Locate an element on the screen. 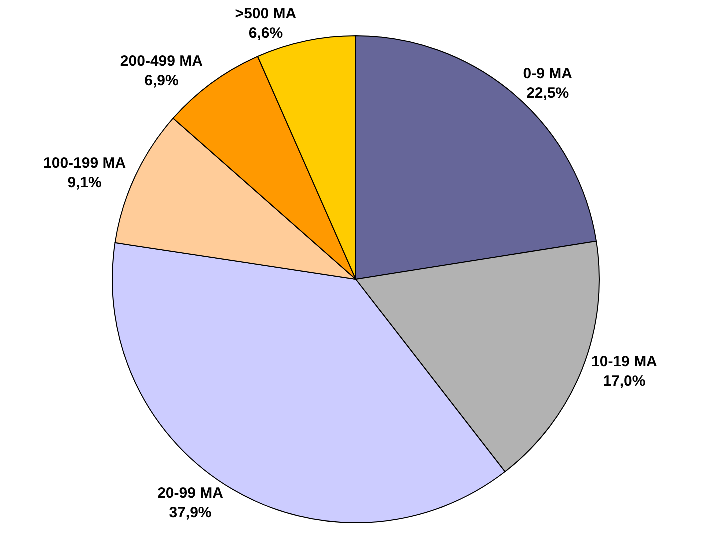 This screenshot has width=701, height=543. slice-label: 10-19 MA is located at coordinates (625, 361).